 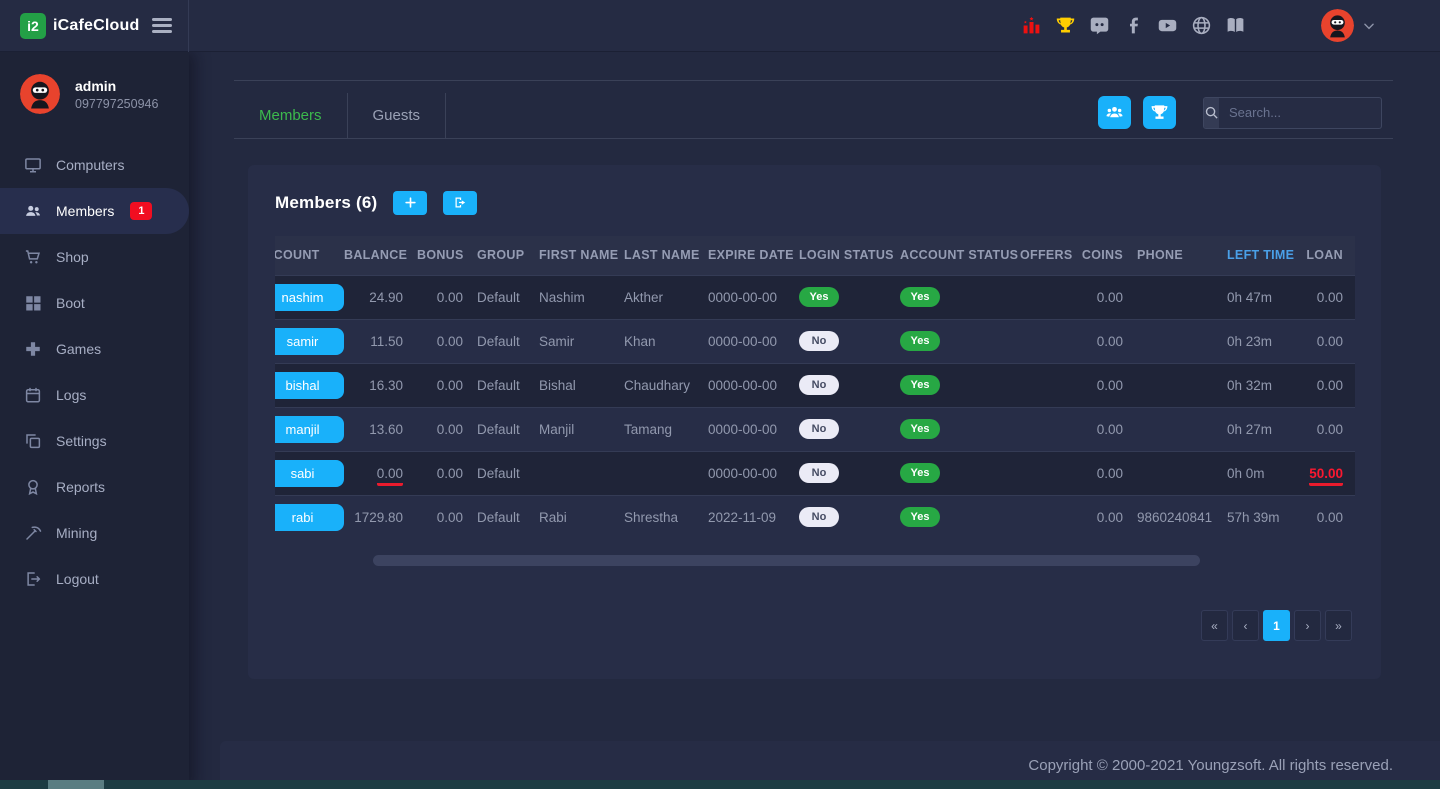 I want to click on login-status-badge: No, so click(x=819, y=517).